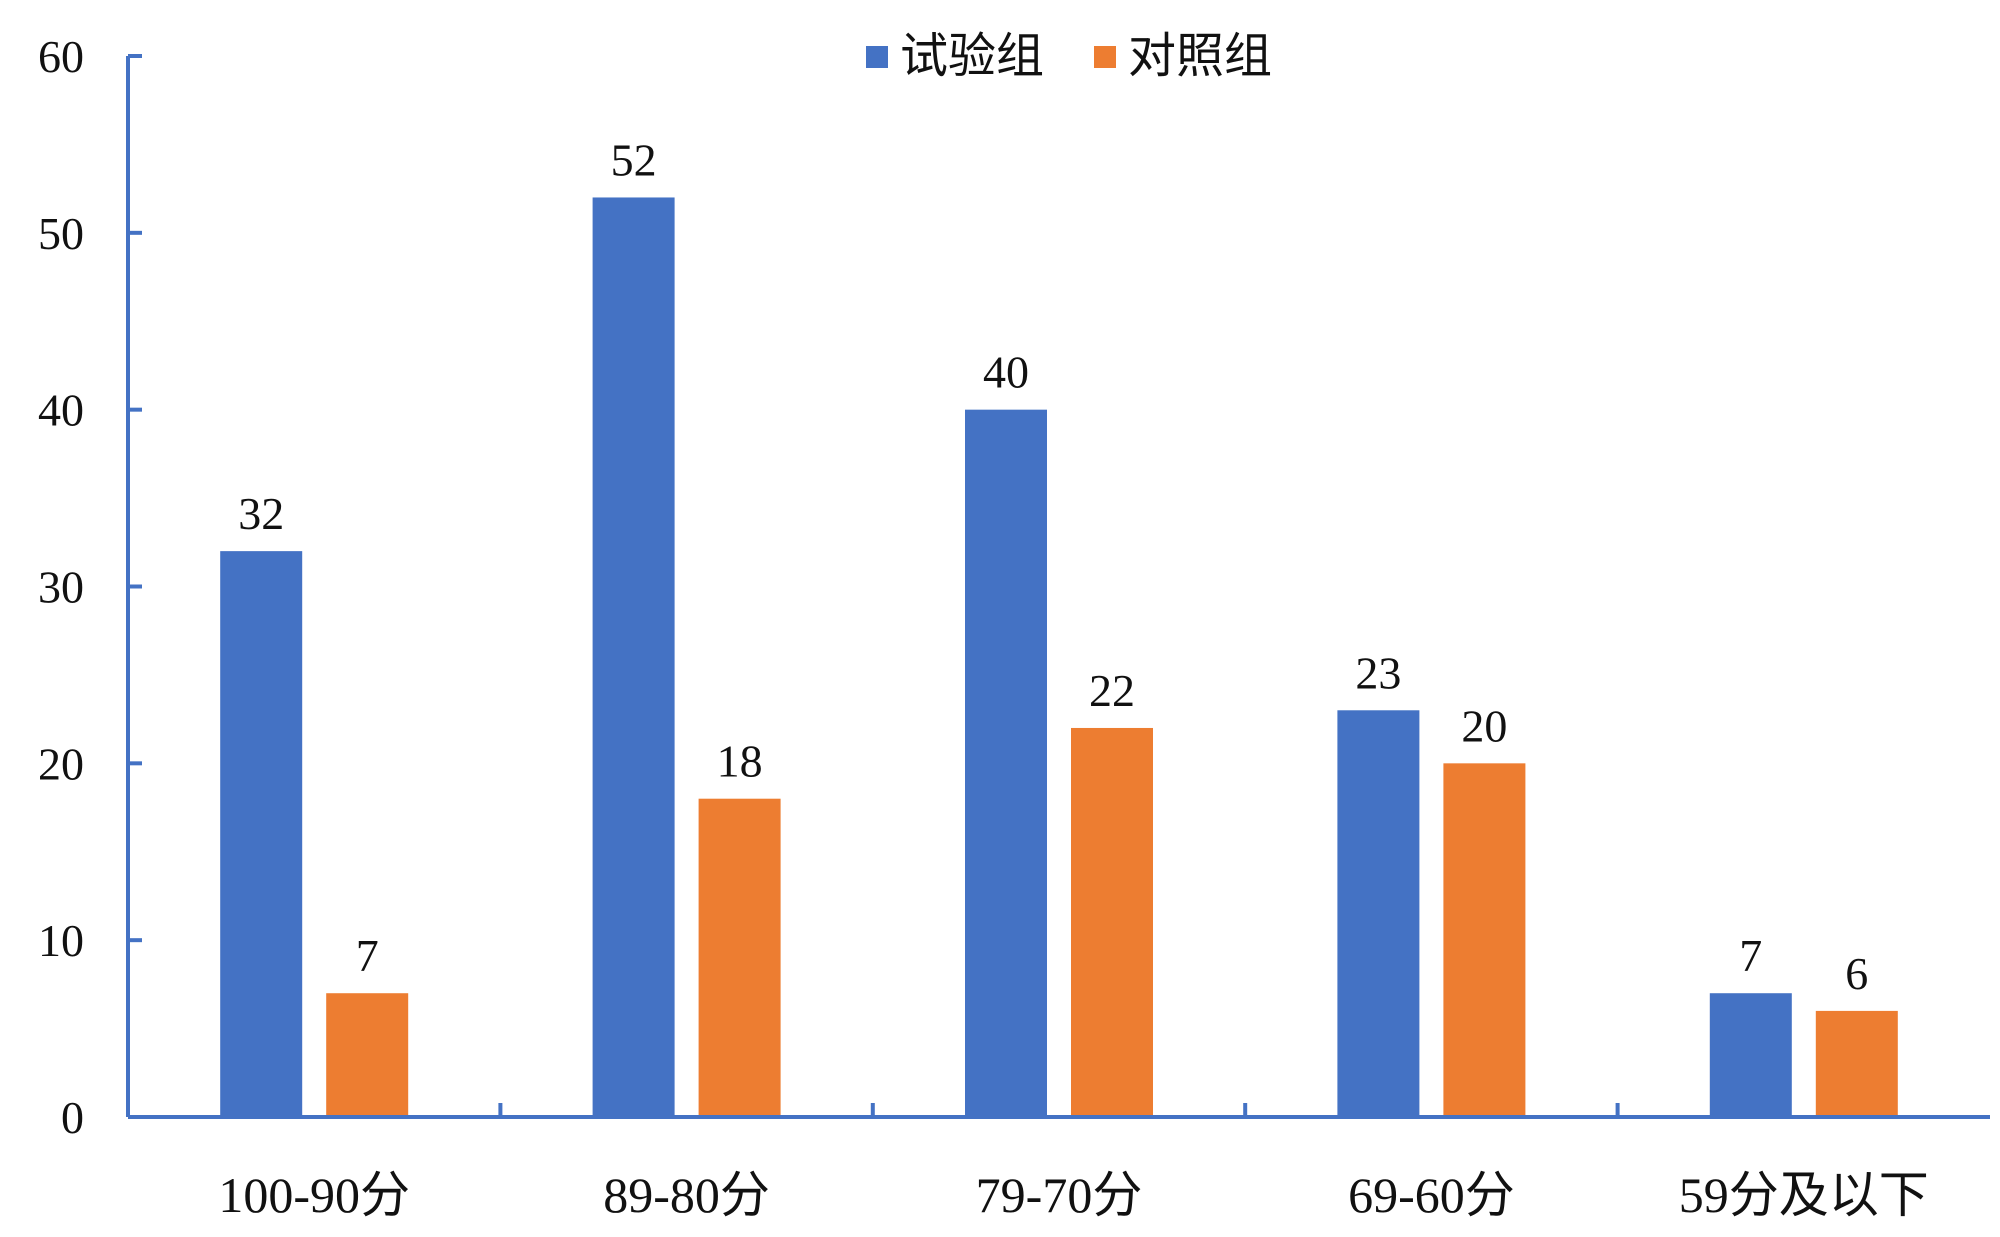 Image resolution: width=2000 pixels, height=1237 pixels. Describe the element at coordinates (314, 1195) in the screenshot. I see `x-category-label: 100-90分` at that location.